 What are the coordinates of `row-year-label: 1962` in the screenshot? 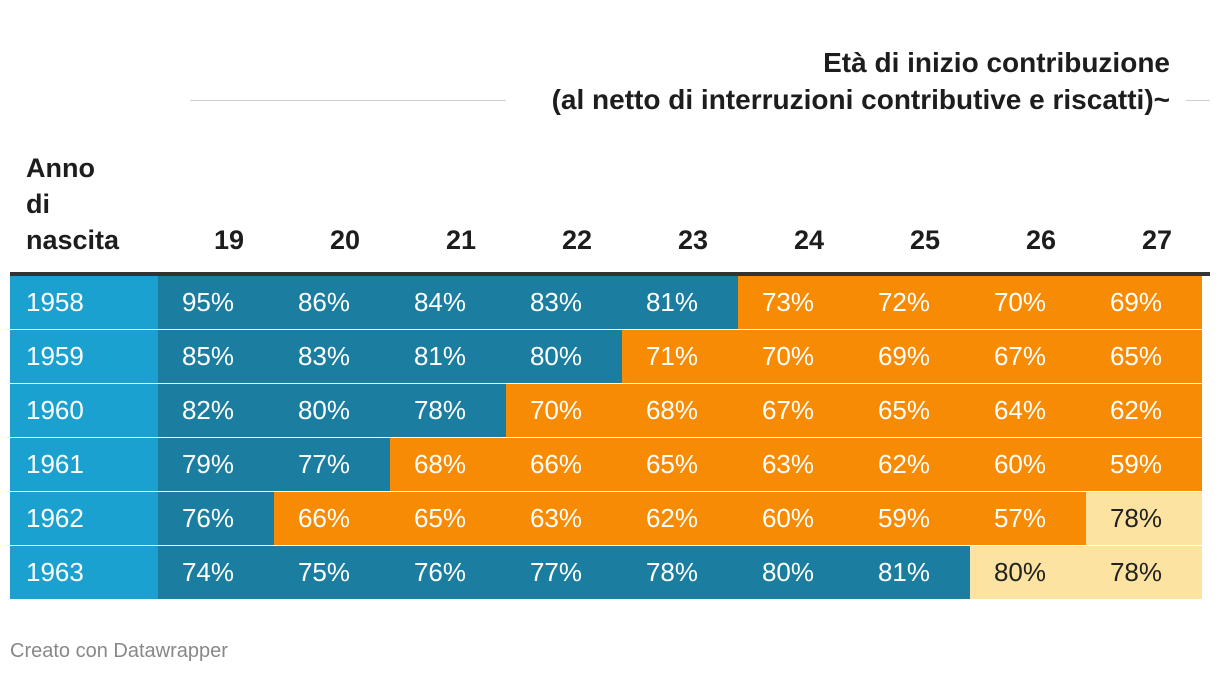 It's located at (84, 518).